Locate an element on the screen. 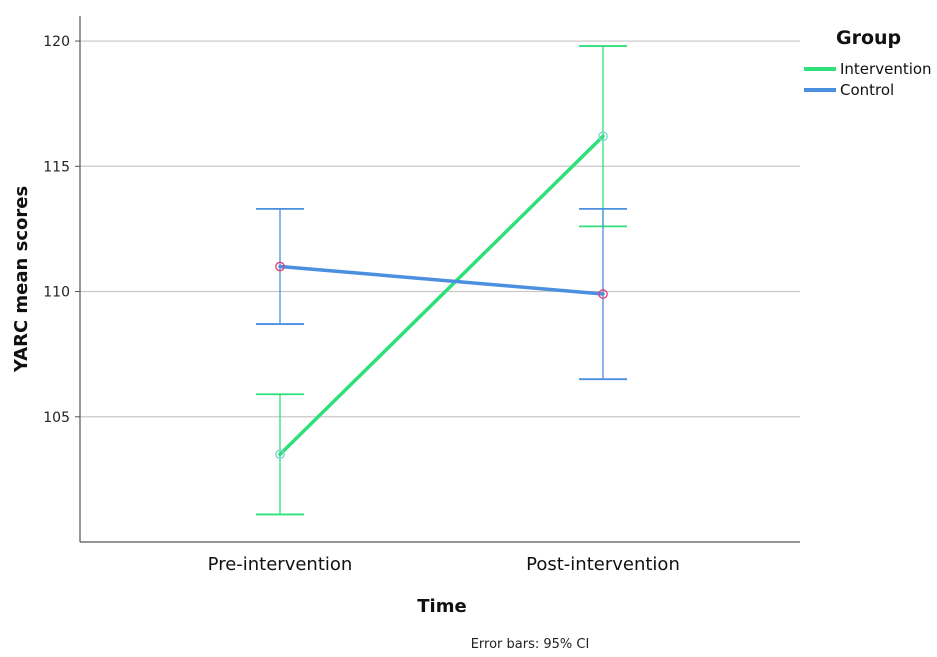  y-tick-label-115: 115 is located at coordinates (56, 167).